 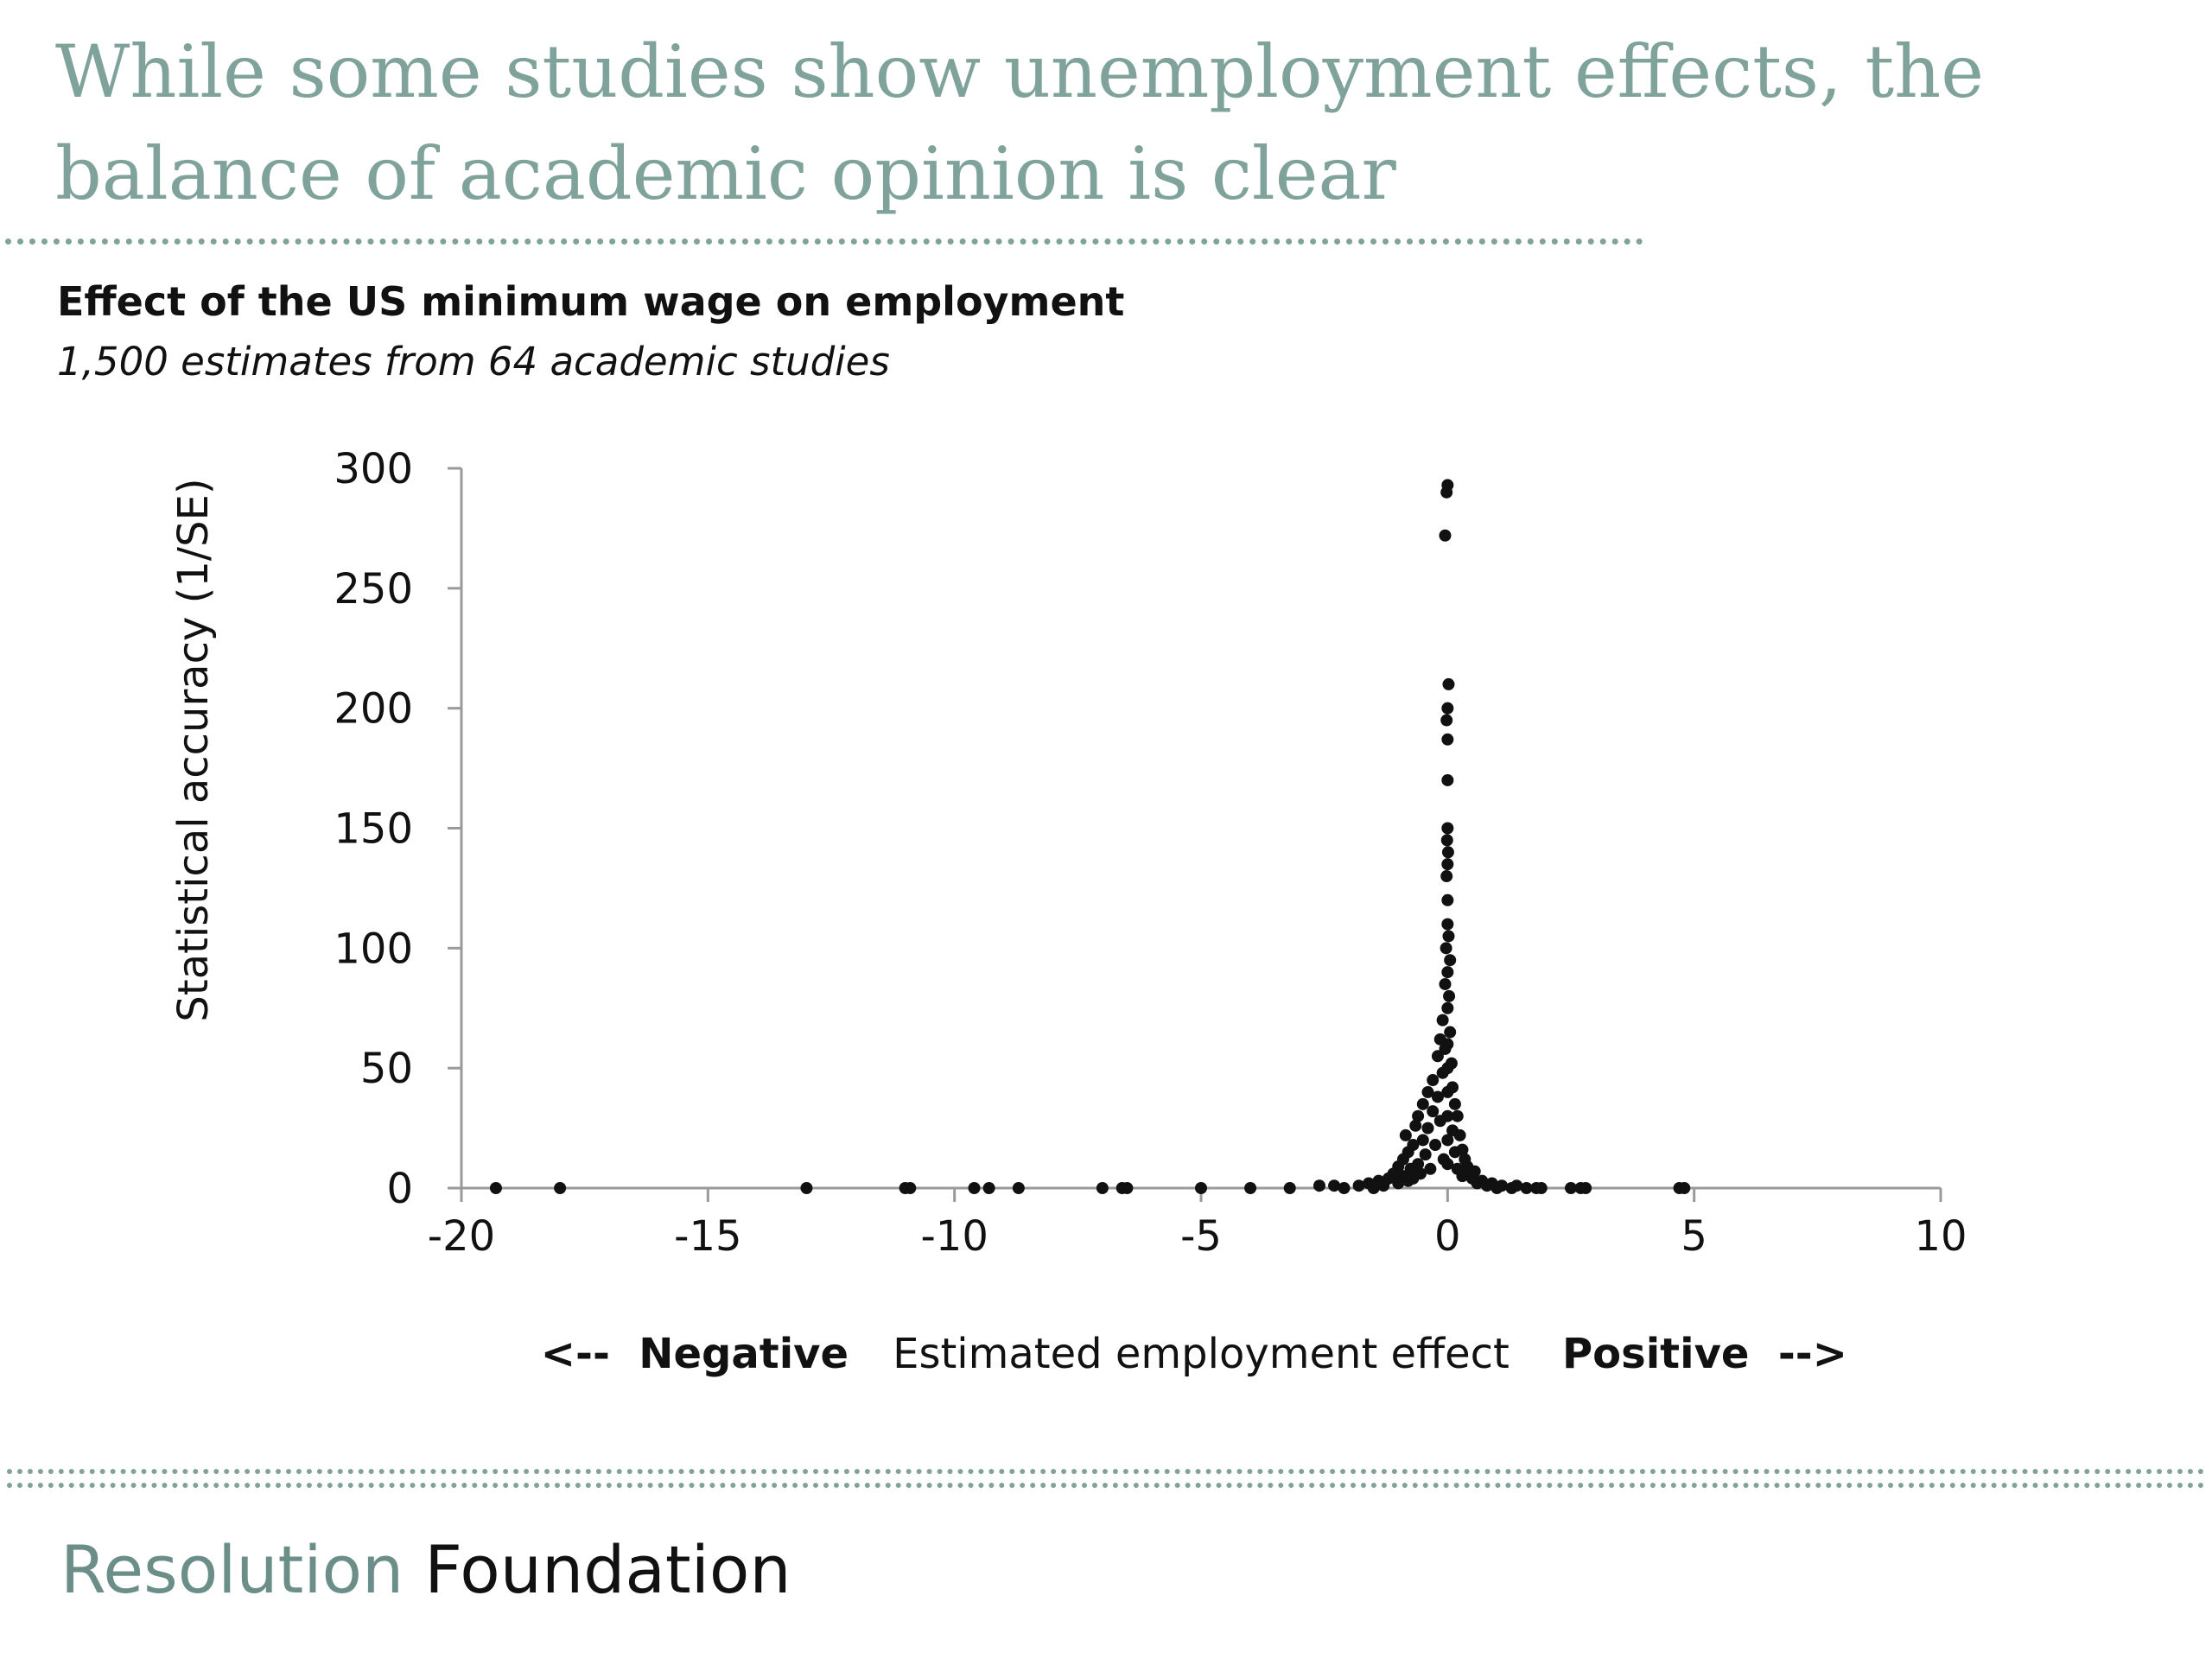 What do you see at coordinates (824, 241) in the screenshot?
I see `title-divider` at bounding box center [824, 241].